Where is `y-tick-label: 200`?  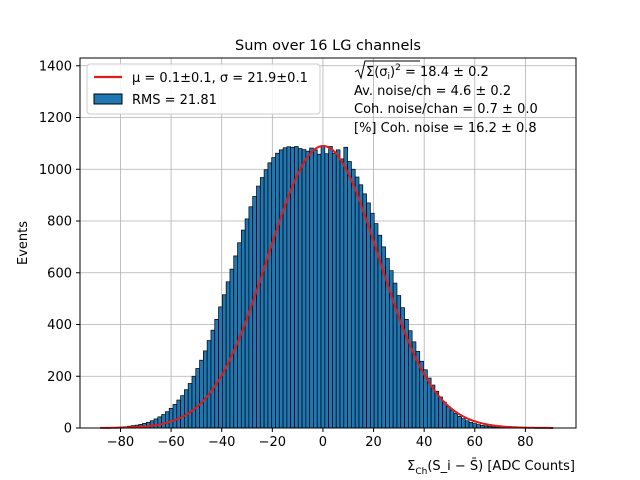
y-tick-label: 200 is located at coordinates (59, 377).